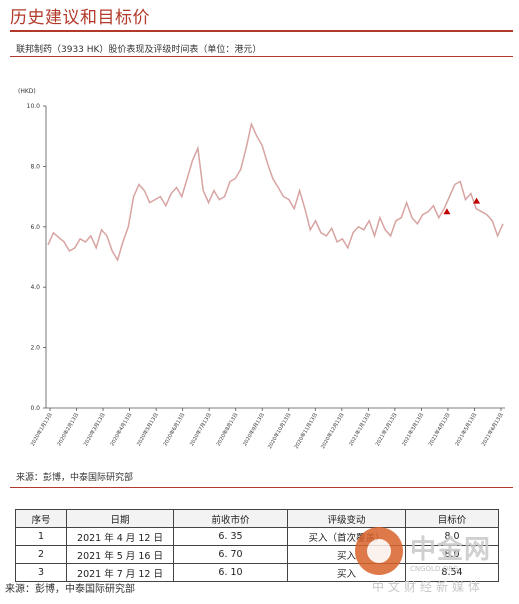 The width and height of the screenshot is (519, 604). I want to click on table-source: 来源：彭博，中泰国际研究部, so click(70, 589).